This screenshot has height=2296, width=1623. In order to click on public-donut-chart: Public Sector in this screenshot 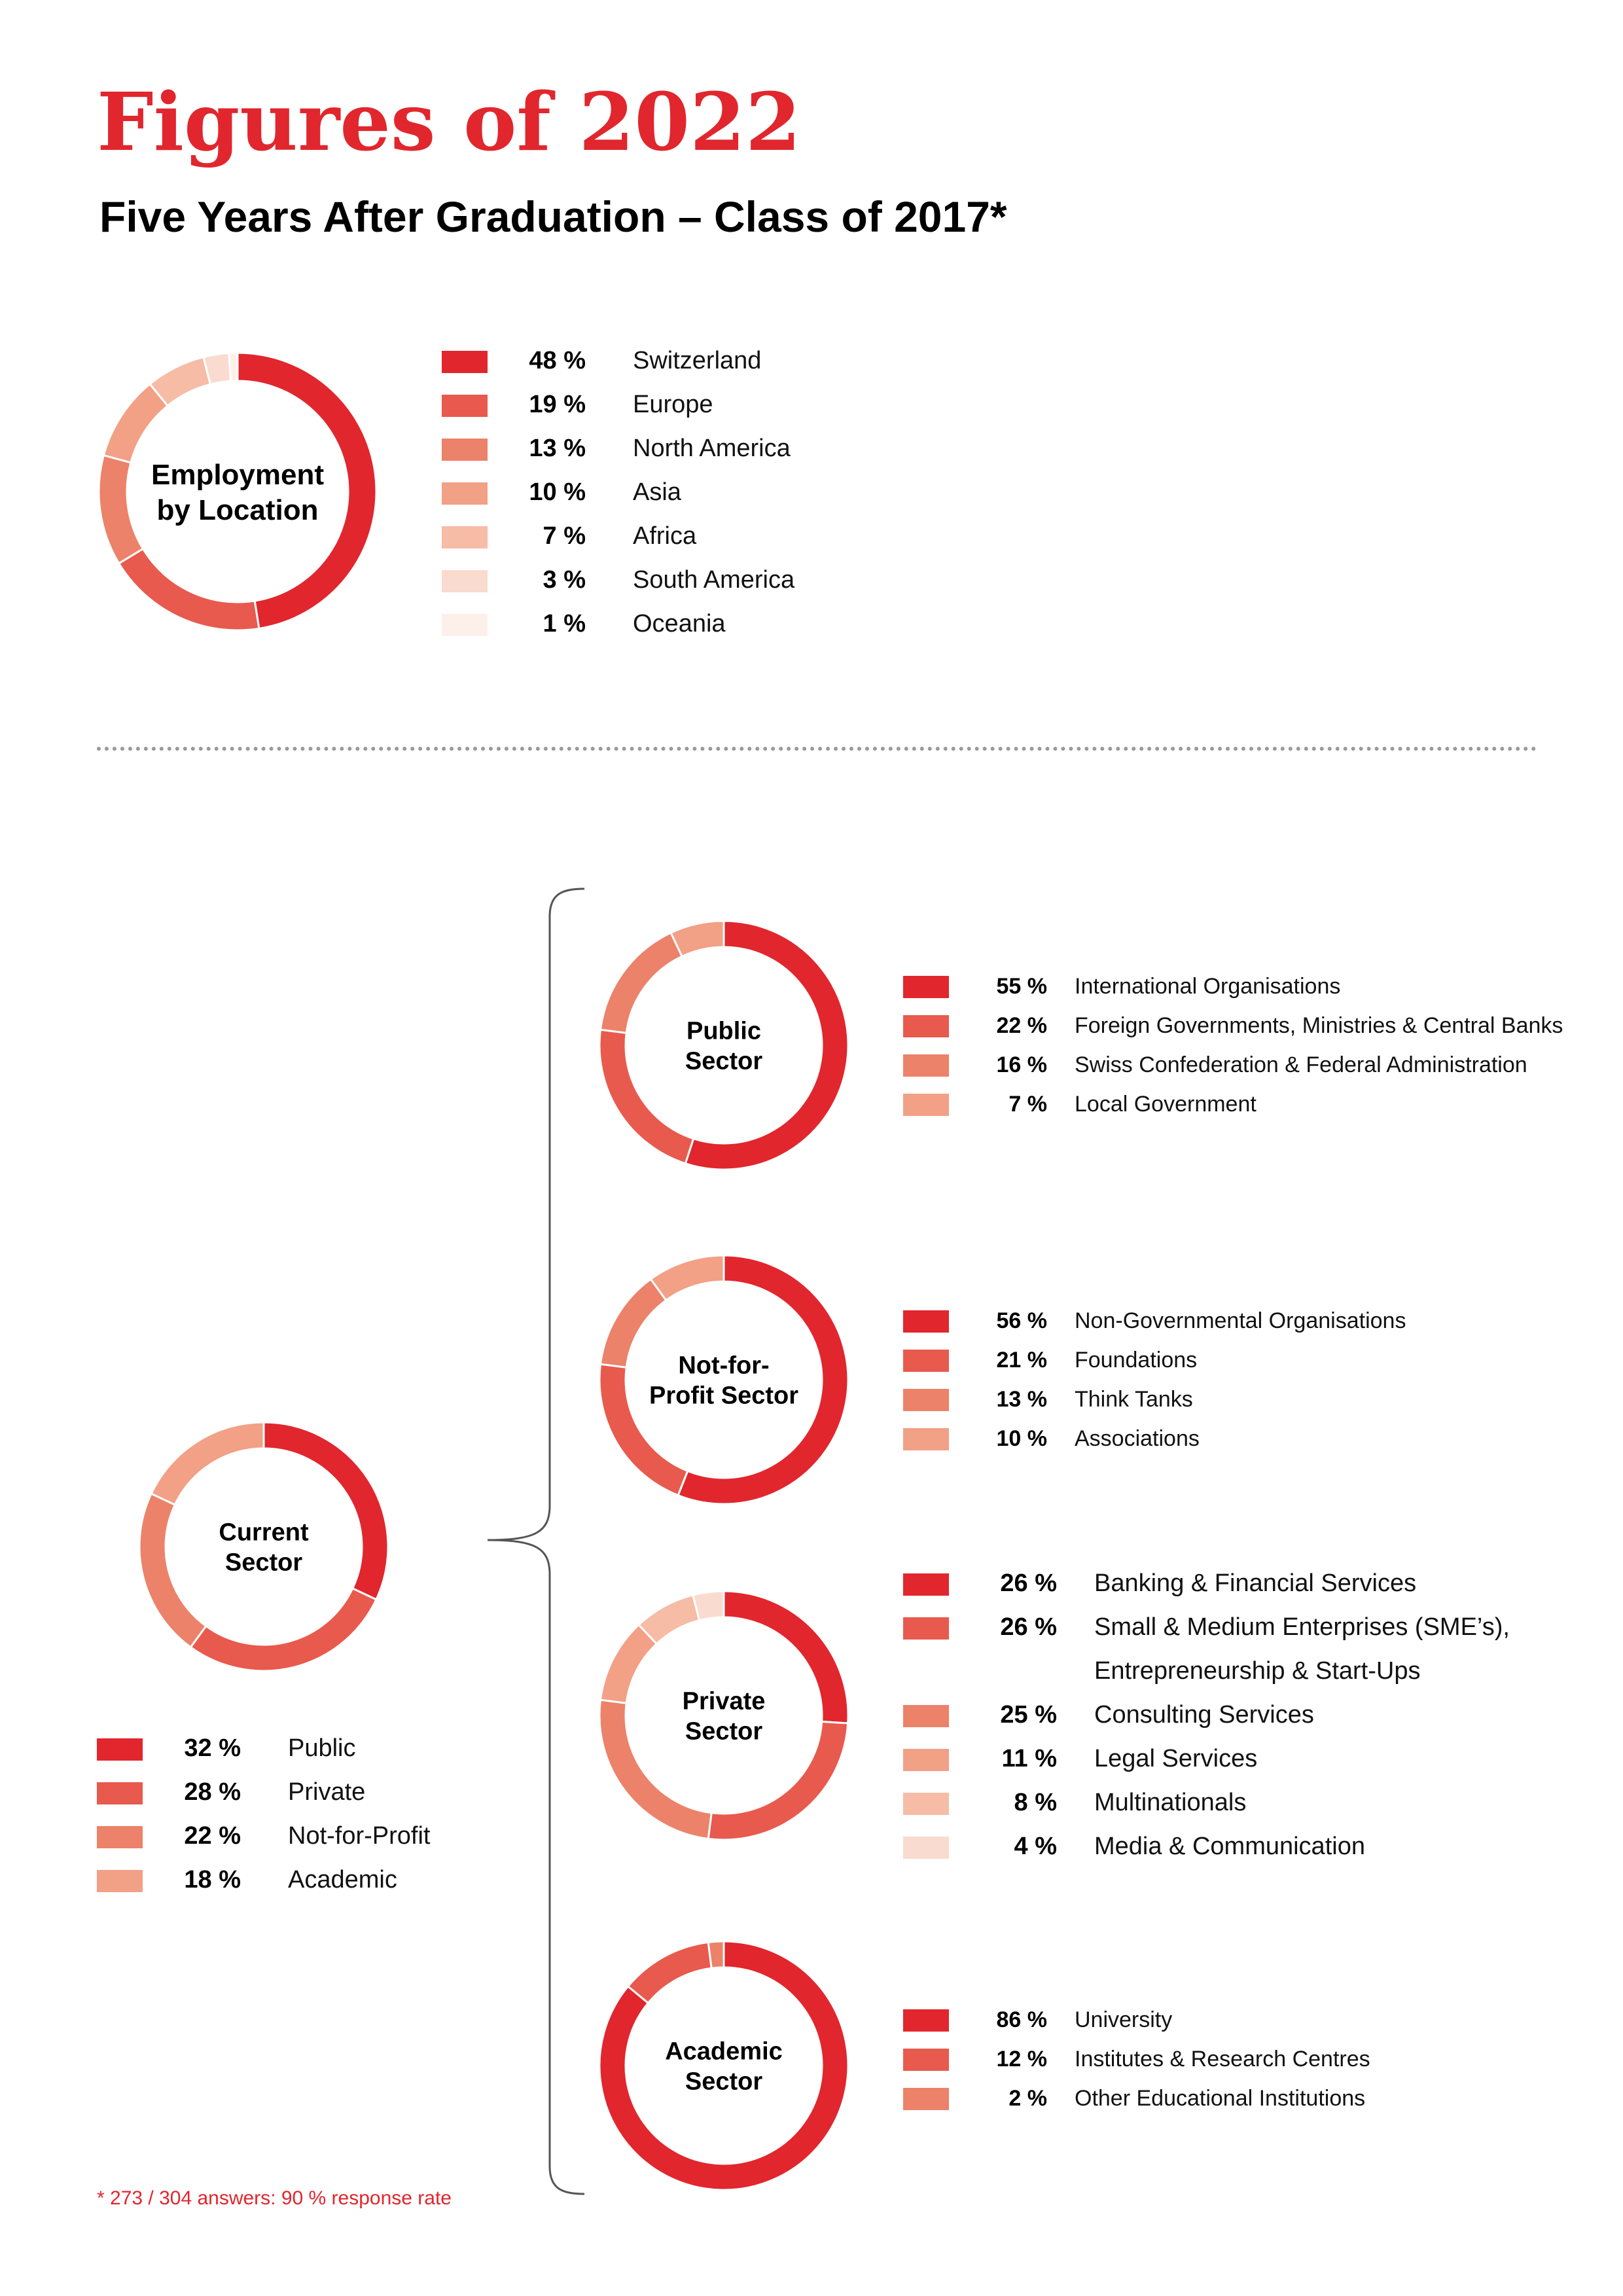, I will do `click(723, 1045)`.